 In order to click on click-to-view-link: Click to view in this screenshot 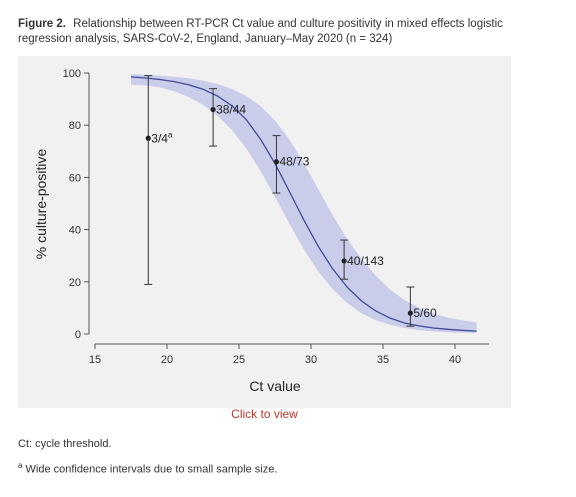, I will do `click(264, 414)`.